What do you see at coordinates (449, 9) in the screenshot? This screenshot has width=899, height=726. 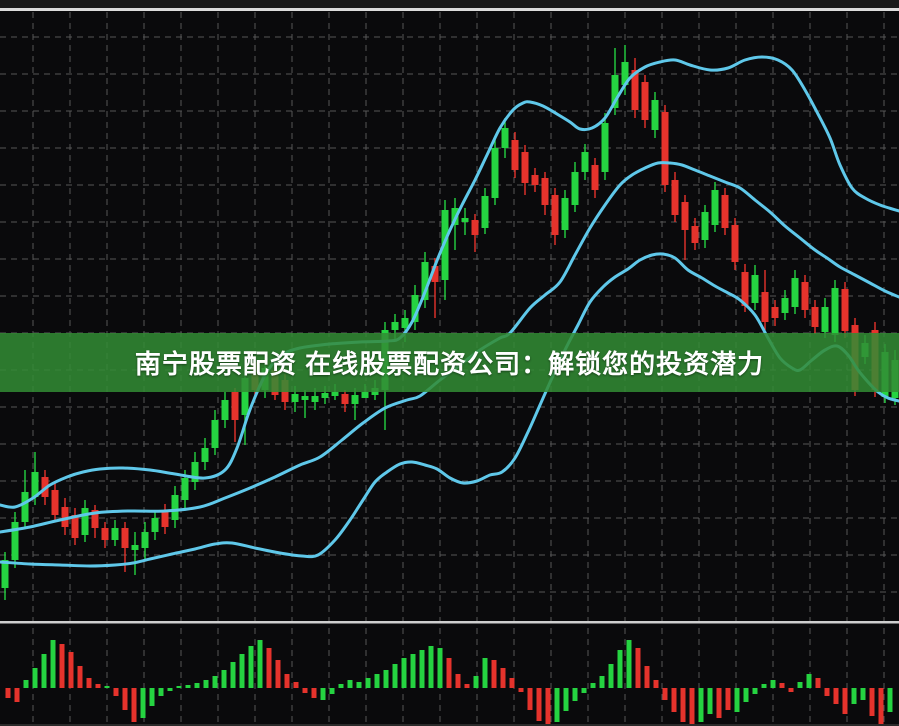 I see `top-divider-line` at bounding box center [449, 9].